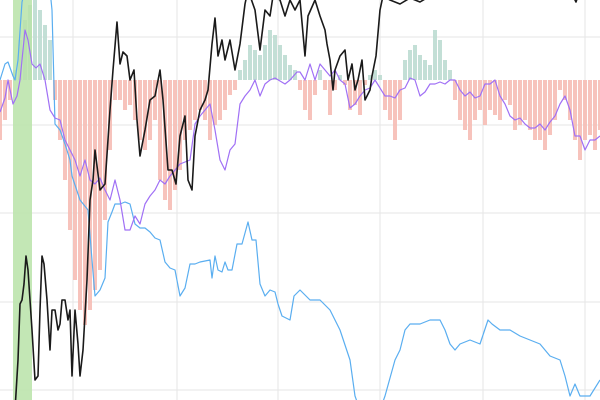 The image size is (600, 400). I want to click on highlight-span, so click(22, 200).